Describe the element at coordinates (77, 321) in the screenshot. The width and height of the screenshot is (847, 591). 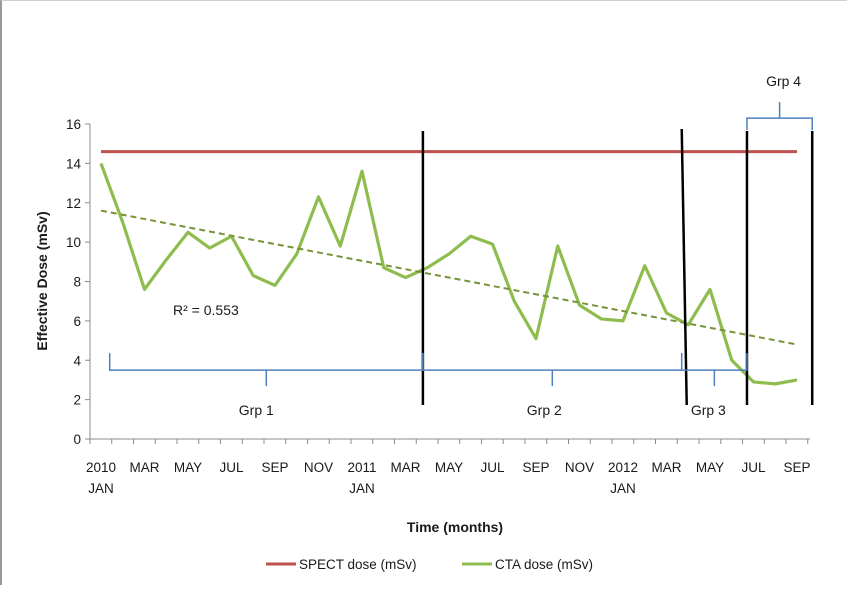
I see `y-tick-label: 6` at that location.